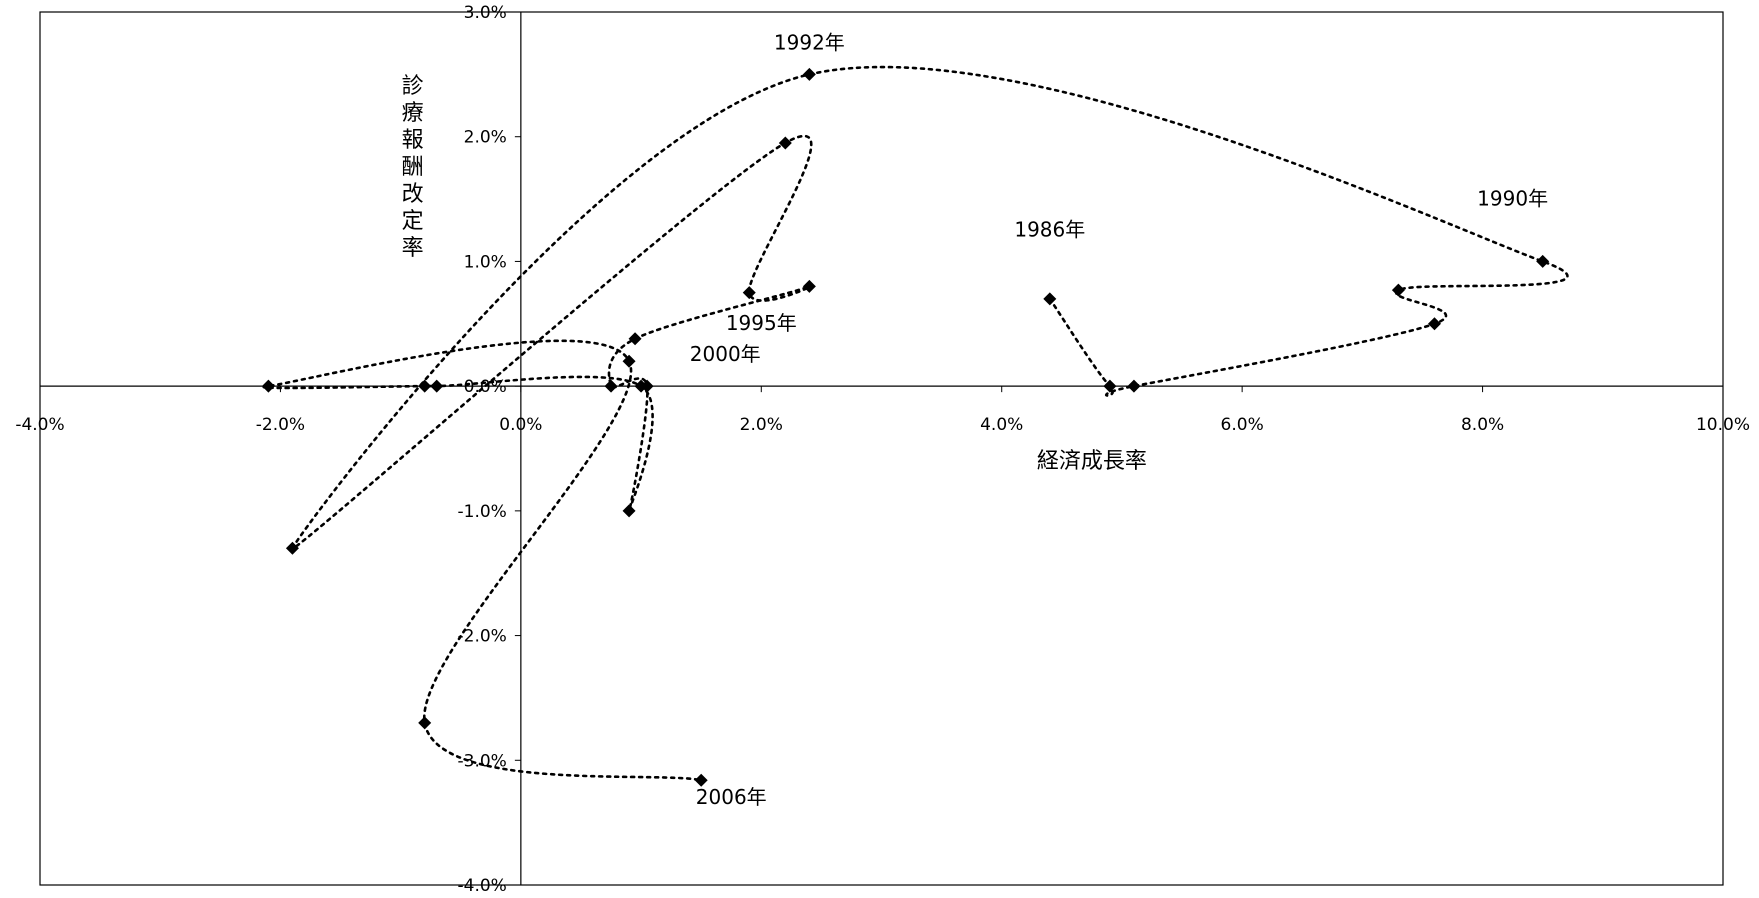  Describe the element at coordinates (725, 354) in the screenshot. I see `year-annotation: 2000年` at that location.